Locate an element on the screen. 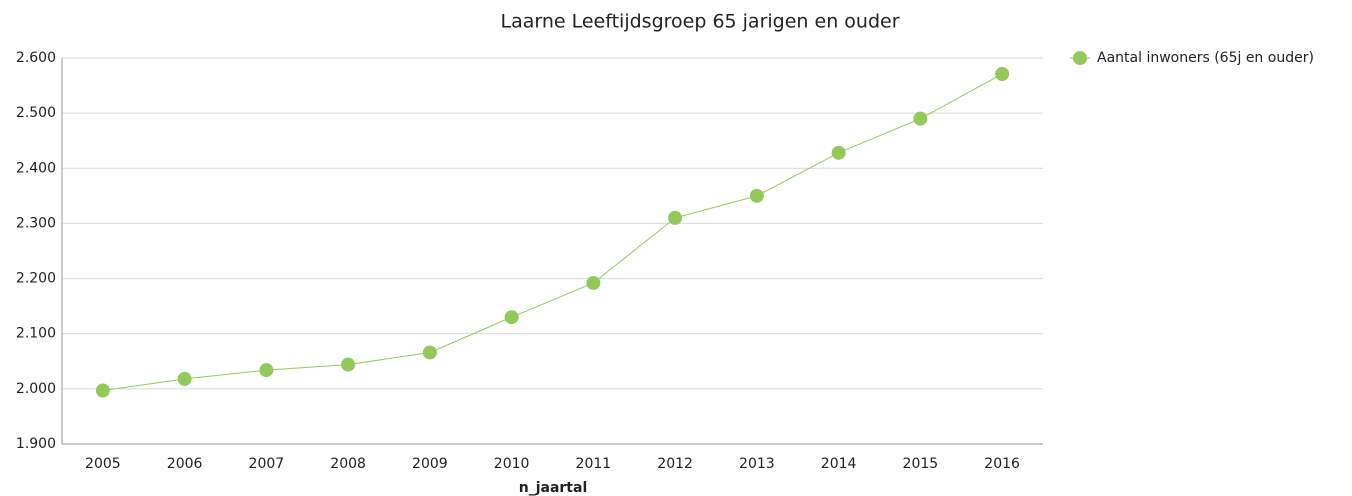 Image resolution: width=1352 pixels, height=496 pixels. y-tick-label: 2.600 is located at coordinates (36, 58).